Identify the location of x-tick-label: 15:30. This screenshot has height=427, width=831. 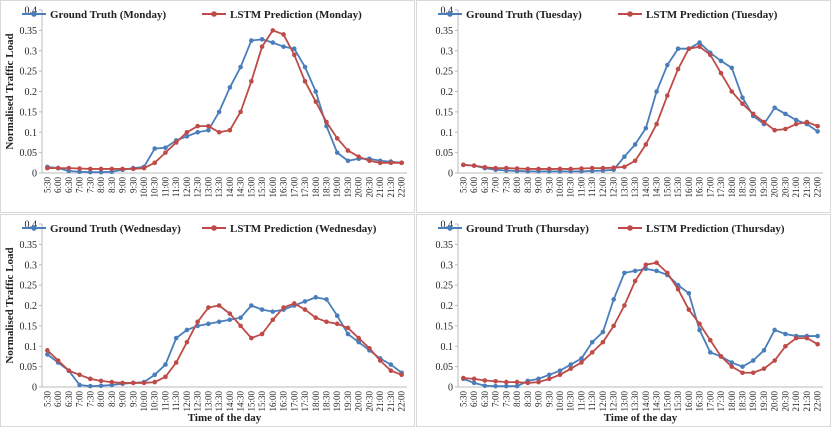
(262, 401).